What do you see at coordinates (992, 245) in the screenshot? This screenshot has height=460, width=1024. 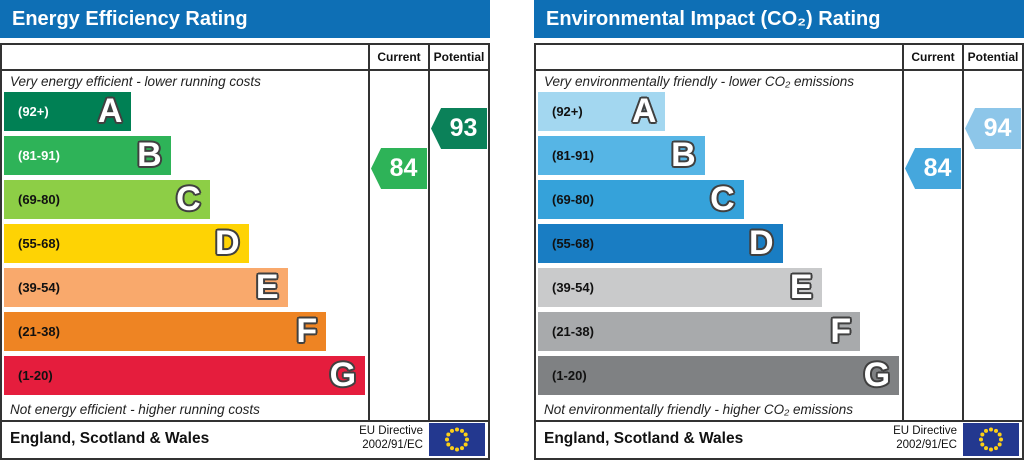 I see `potential-column: 94` at bounding box center [992, 245].